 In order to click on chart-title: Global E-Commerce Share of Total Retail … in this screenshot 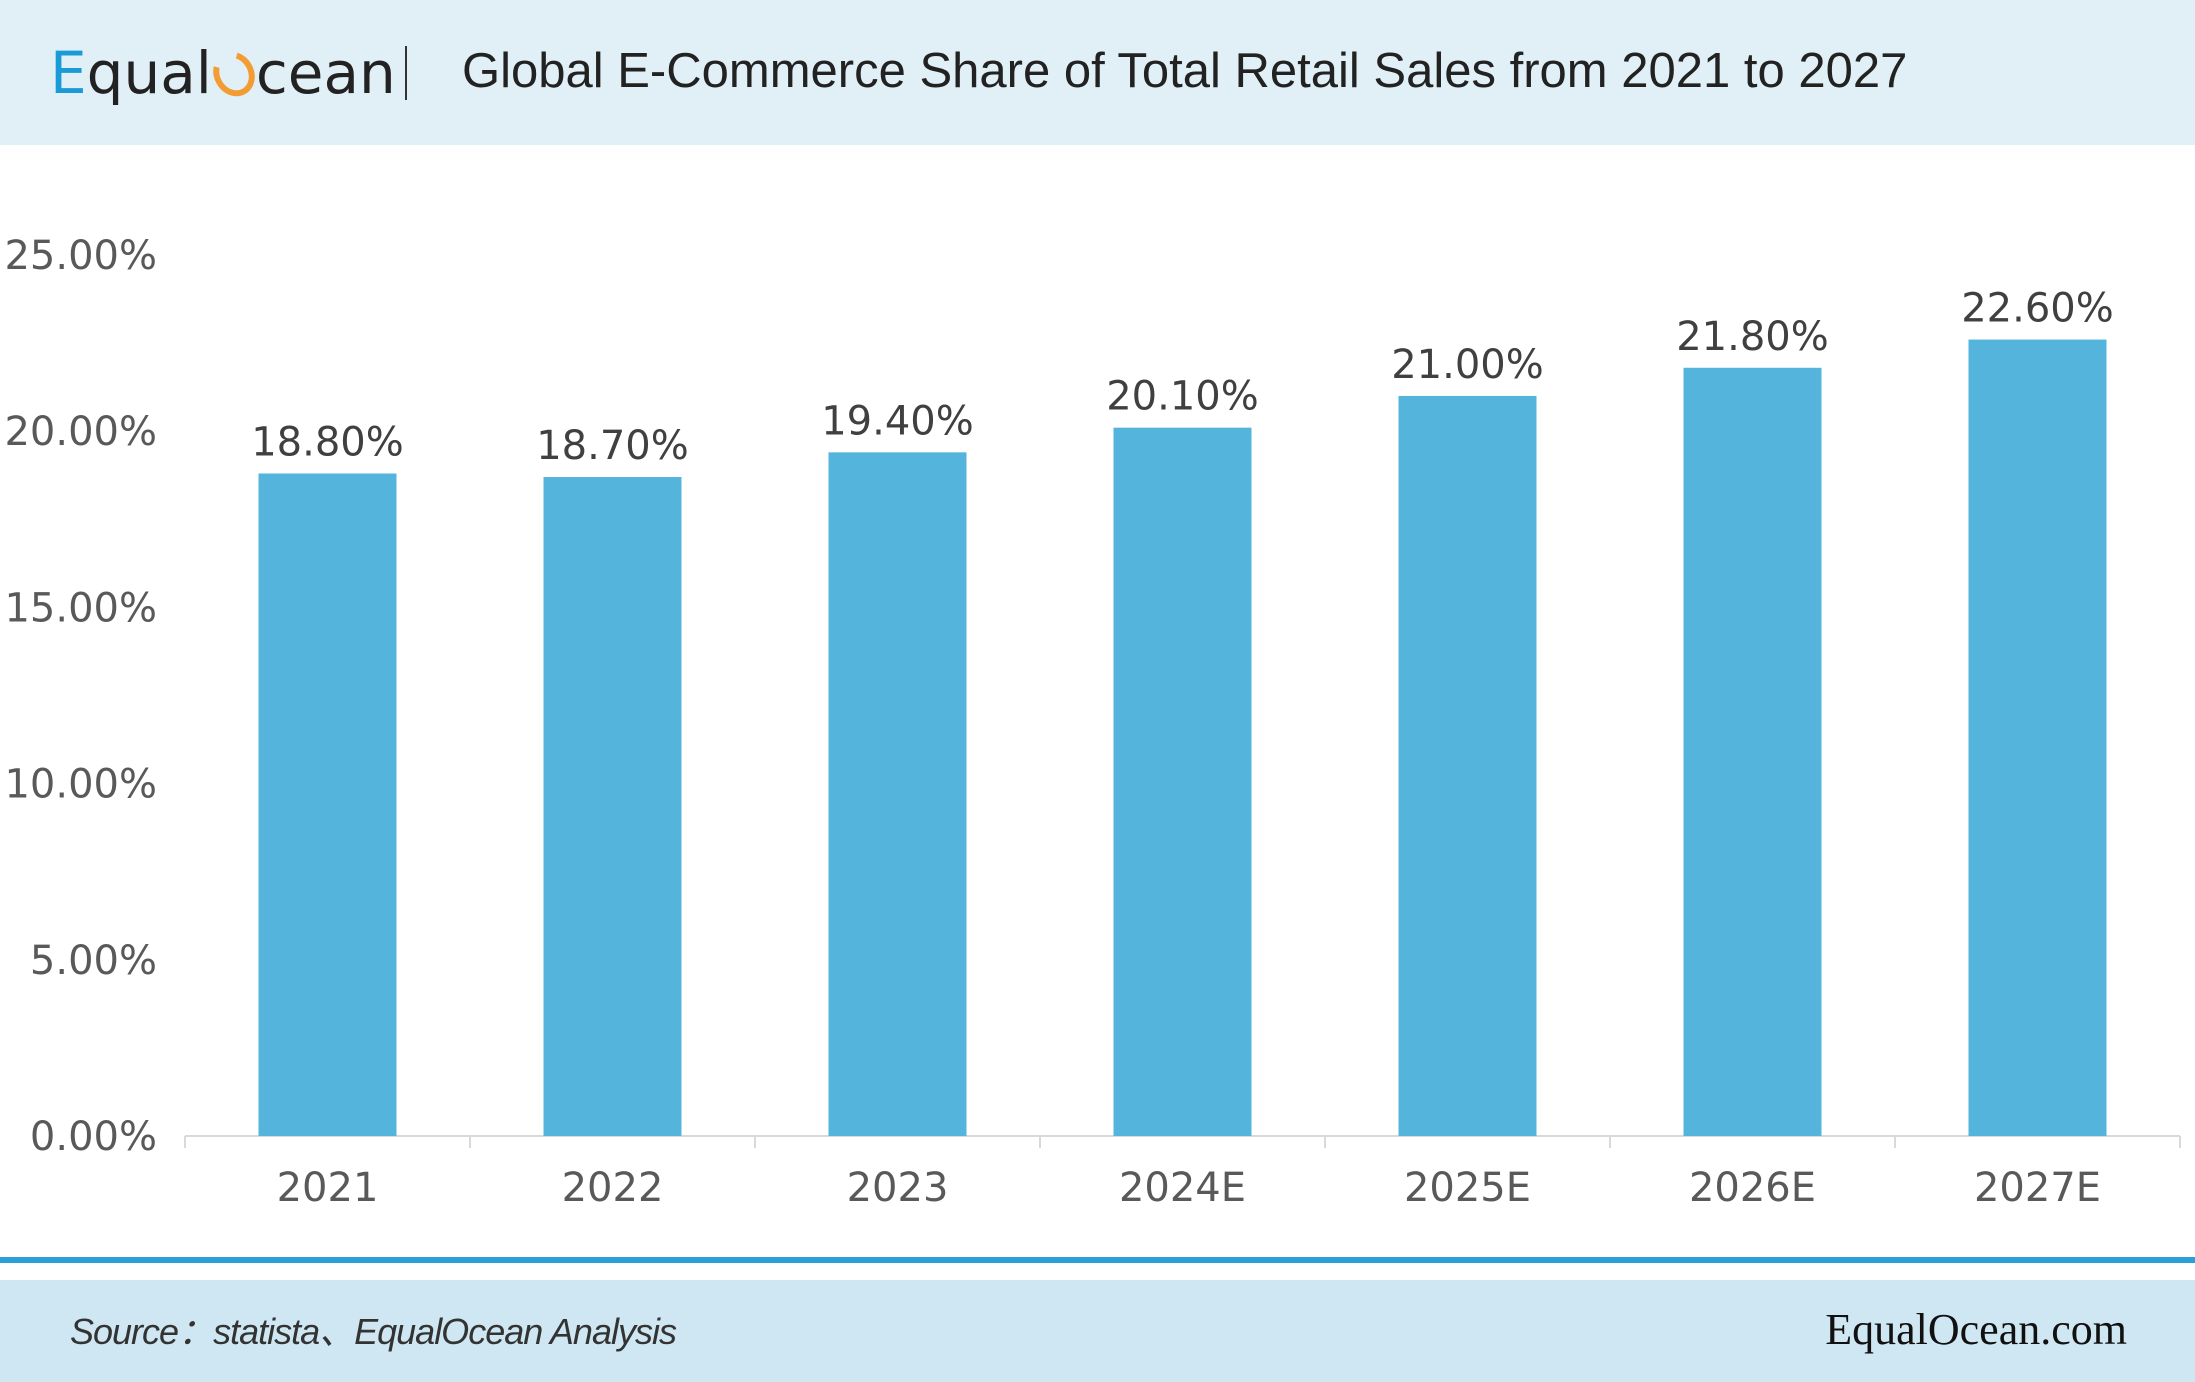, I will do `click(1185, 71)`.